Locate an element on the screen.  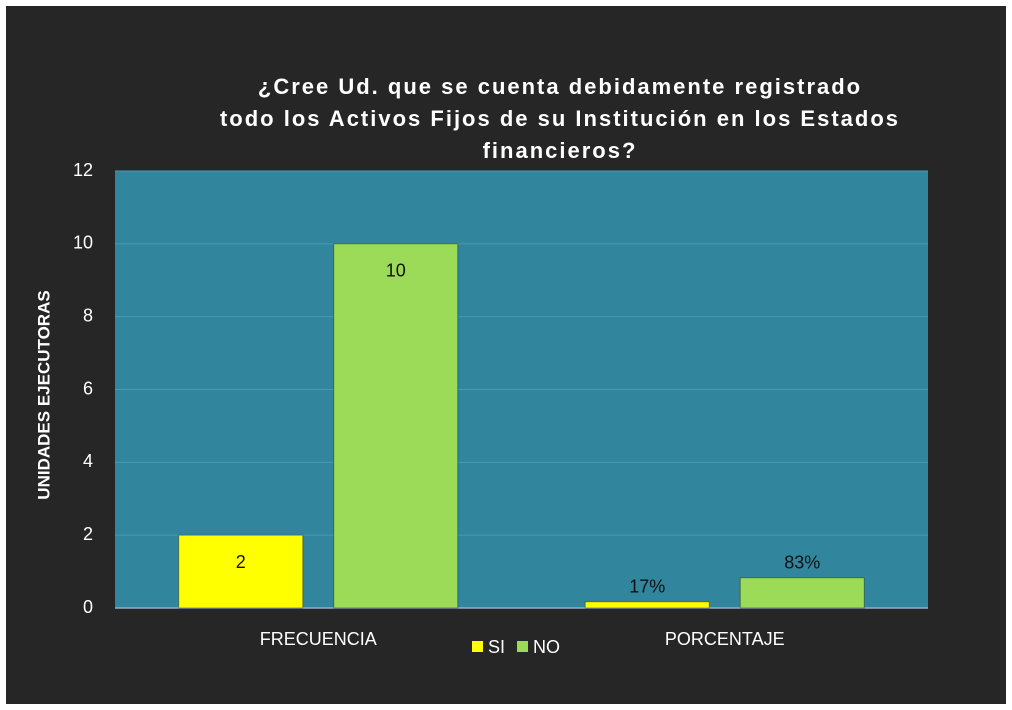
y-tick-label: 10 is located at coordinates (83, 243).